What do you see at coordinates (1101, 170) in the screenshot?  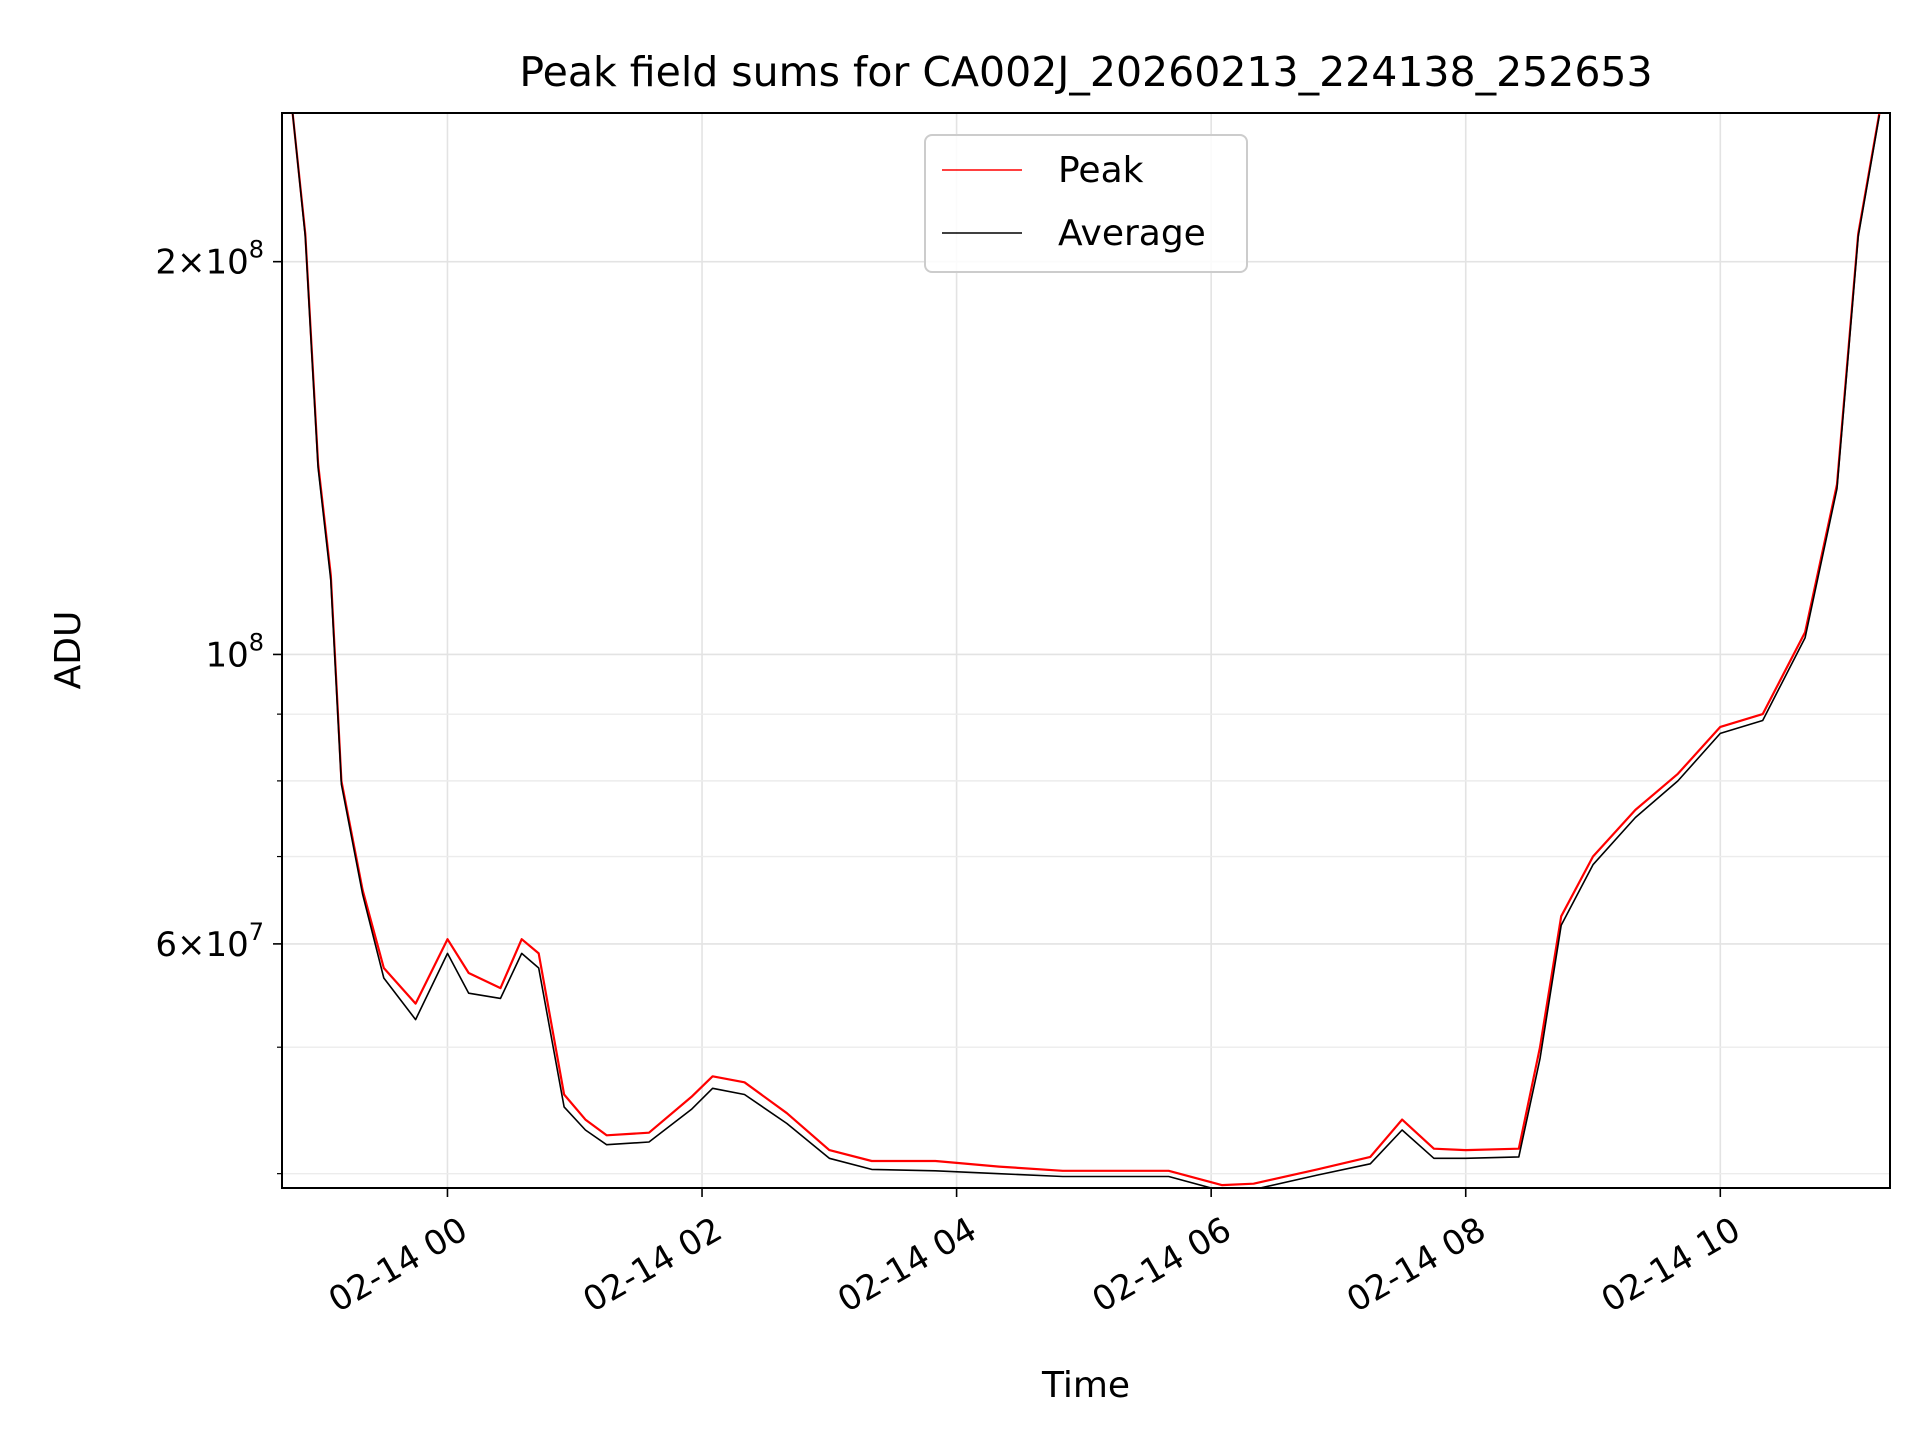 I see `legend-label-peak: Peak` at bounding box center [1101, 170].